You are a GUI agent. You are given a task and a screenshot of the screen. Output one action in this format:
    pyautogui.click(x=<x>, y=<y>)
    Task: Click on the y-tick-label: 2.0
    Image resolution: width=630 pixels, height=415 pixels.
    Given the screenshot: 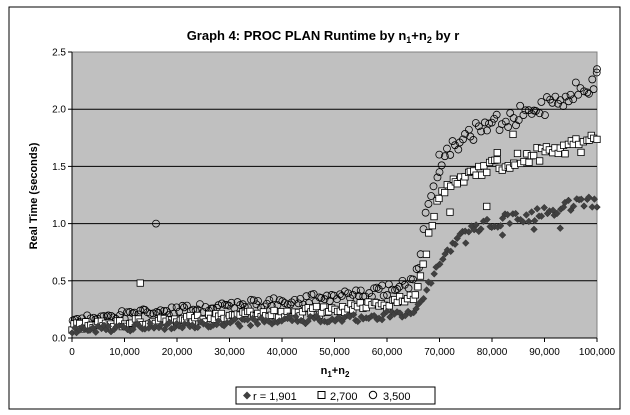 What is the action you would take?
    pyautogui.click(x=59, y=110)
    